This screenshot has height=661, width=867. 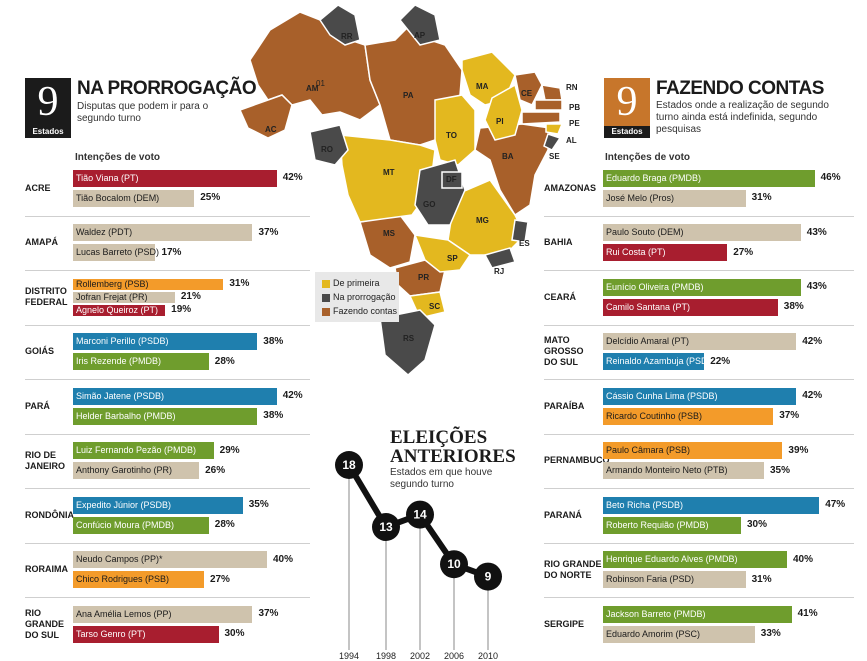 I want to click on bar-tiao-viana-pt: Tião Viana (PT), so click(x=175, y=178).